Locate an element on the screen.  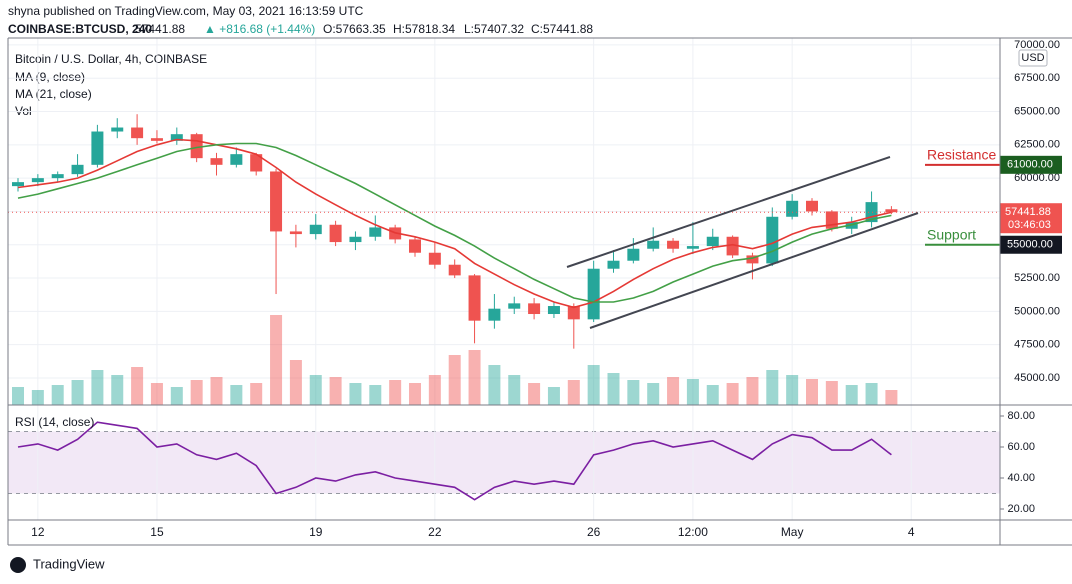
y-tick-label: 45000.00 is located at coordinates (1037, 378).